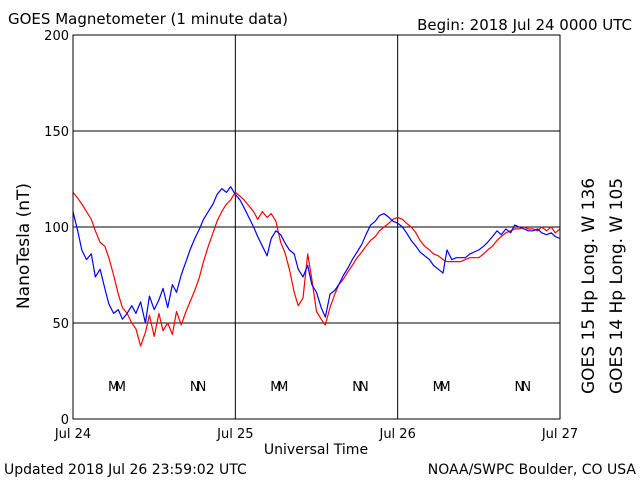 This screenshot has width=640, height=480. I want to click on begin-time: Begin: 2018 Jul 24 0000 UTC, so click(524, 25).